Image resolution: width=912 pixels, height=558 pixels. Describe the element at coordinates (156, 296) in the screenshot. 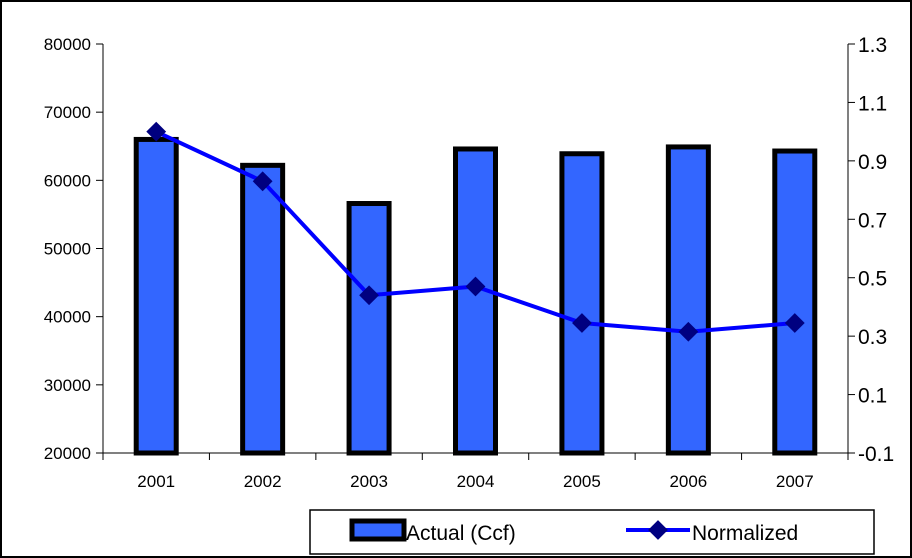

I see `bar-2001` at that location.